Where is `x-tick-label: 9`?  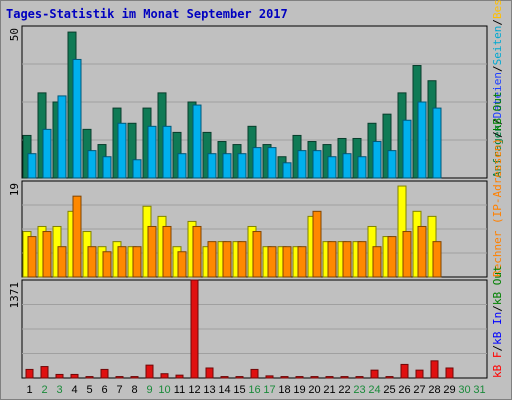
x-tick-label: 9 is located at coordinates (149, 390).